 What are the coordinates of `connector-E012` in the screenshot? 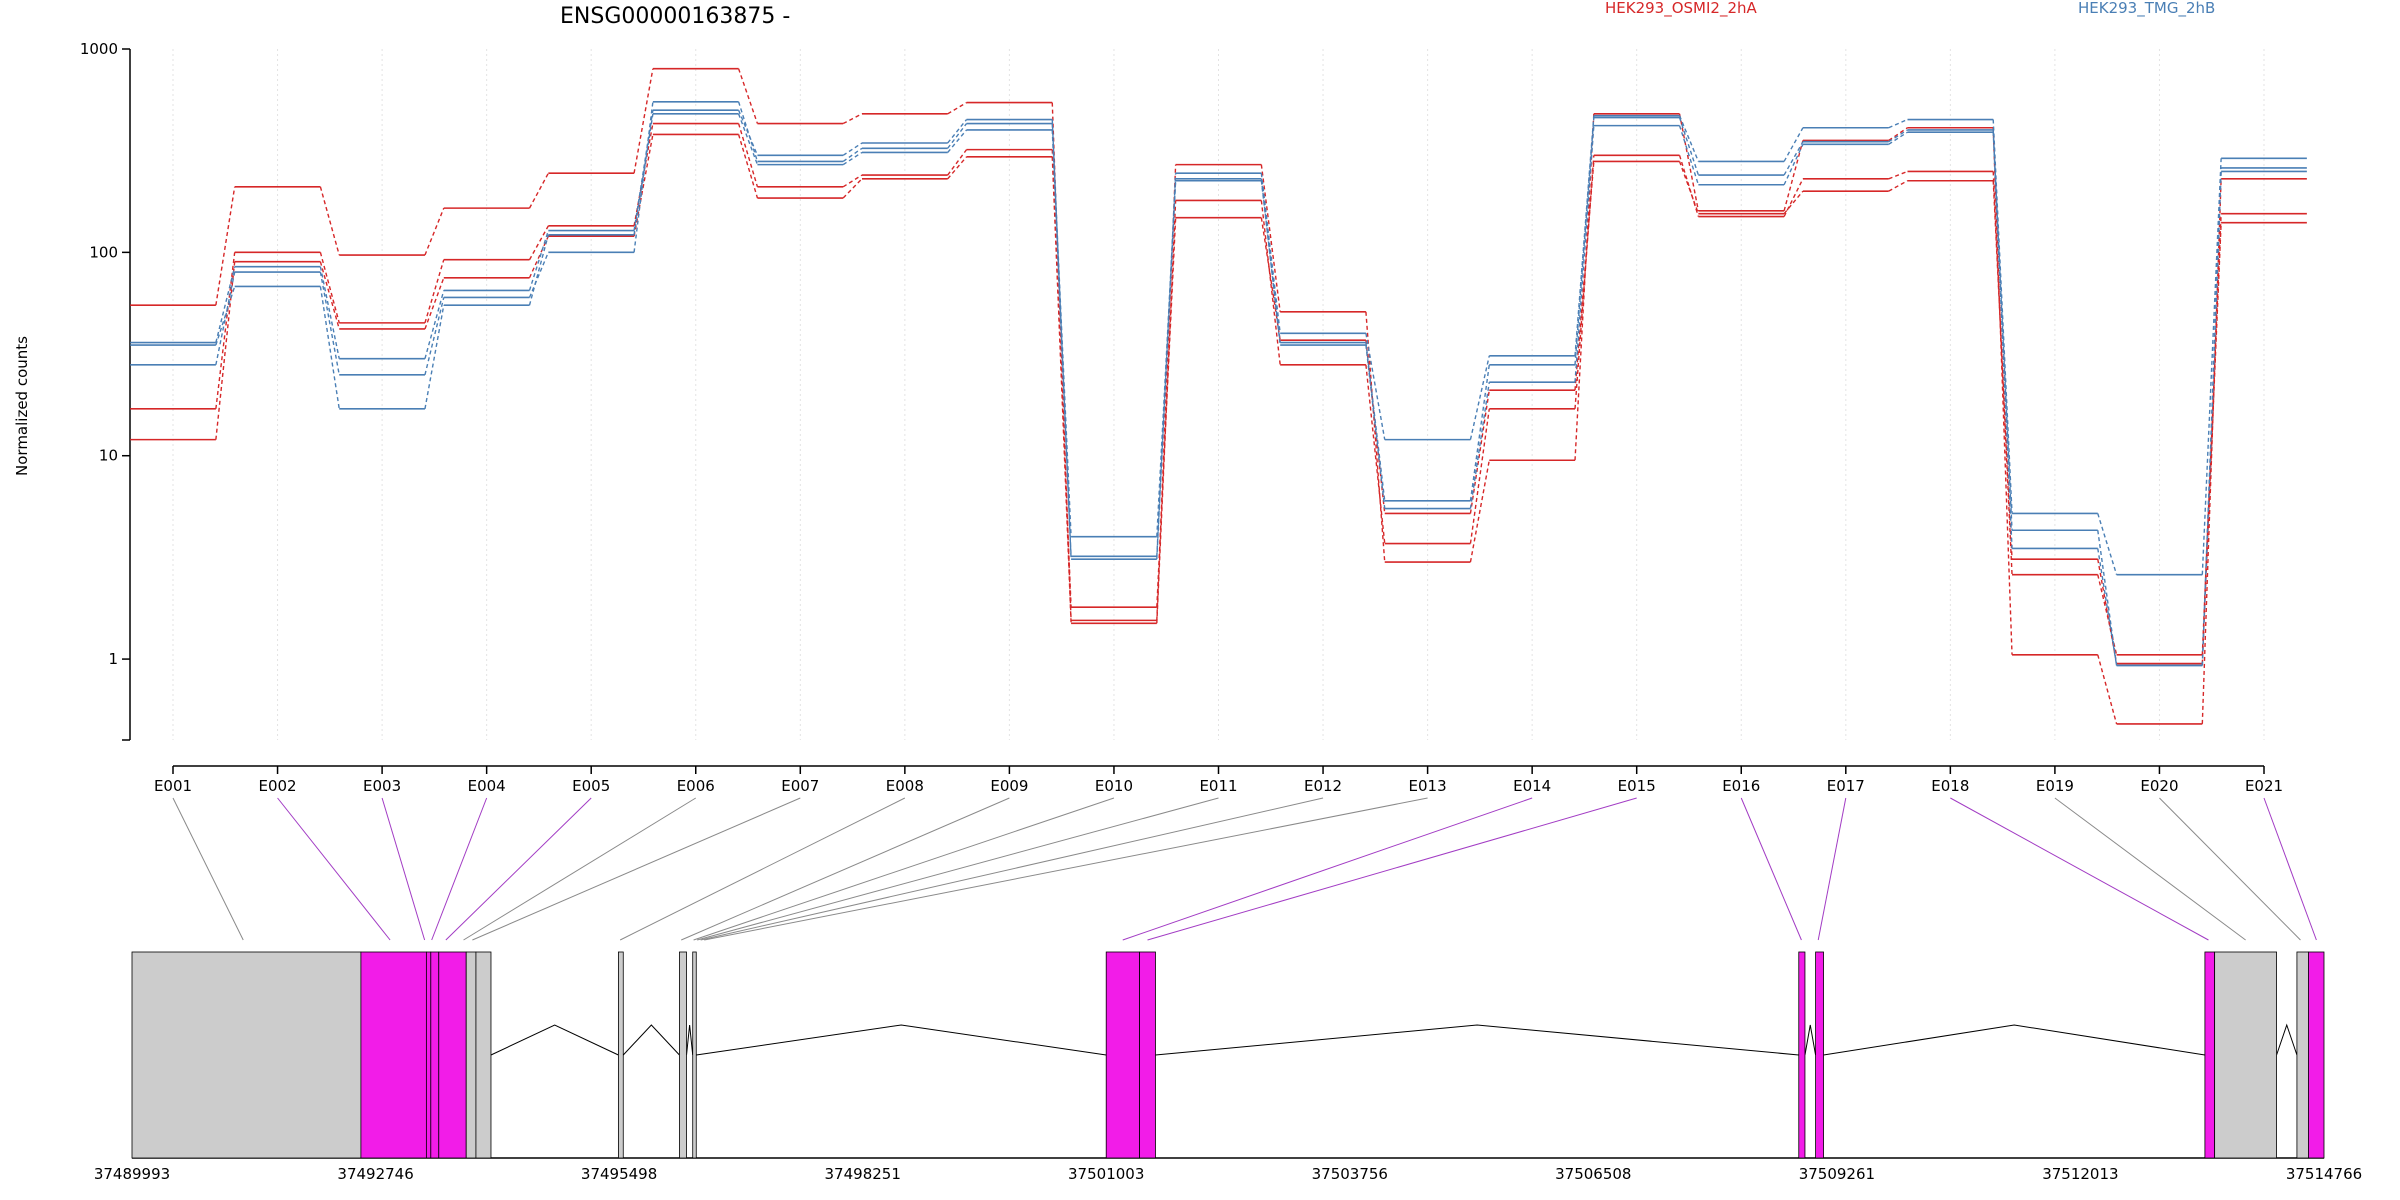 It's located at (1012, 869).